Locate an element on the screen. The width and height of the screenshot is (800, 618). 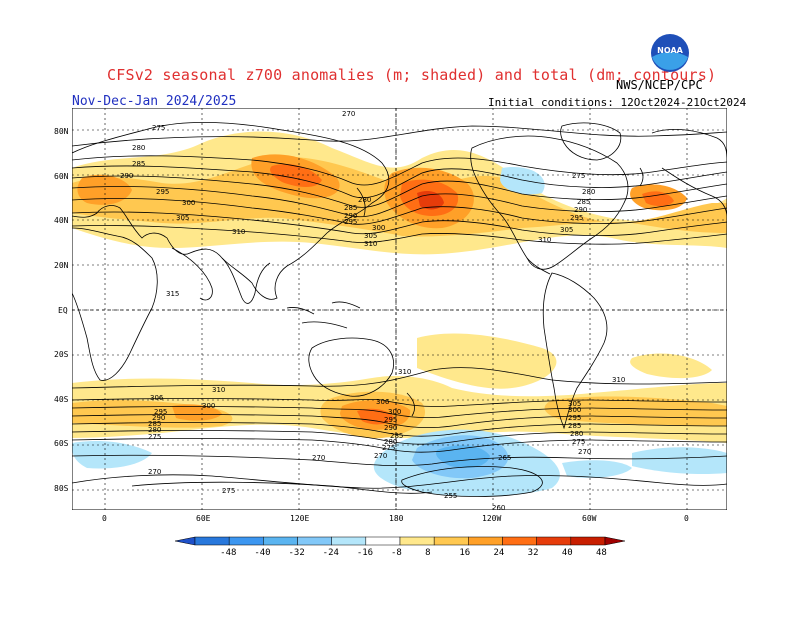
colorbar-label: -48 is located at coordinates (228, 553).